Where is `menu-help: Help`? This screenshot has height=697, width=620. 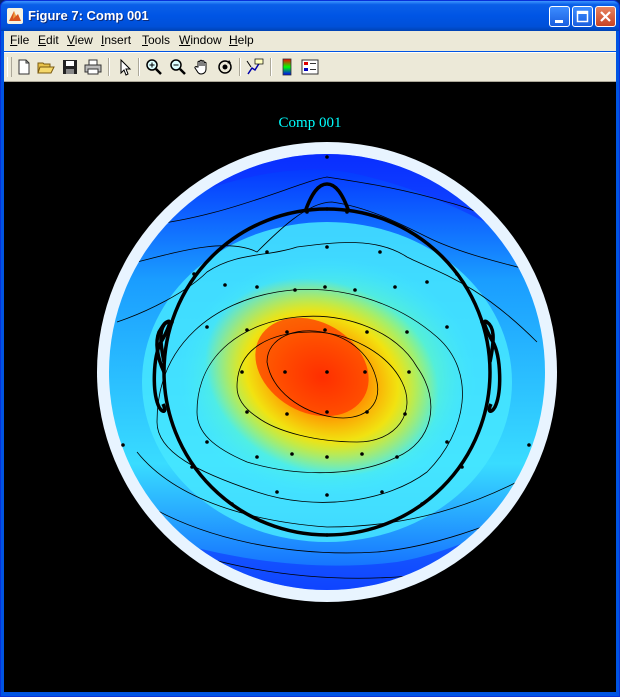
menu-help: Help is located at coordinates (241, 40).